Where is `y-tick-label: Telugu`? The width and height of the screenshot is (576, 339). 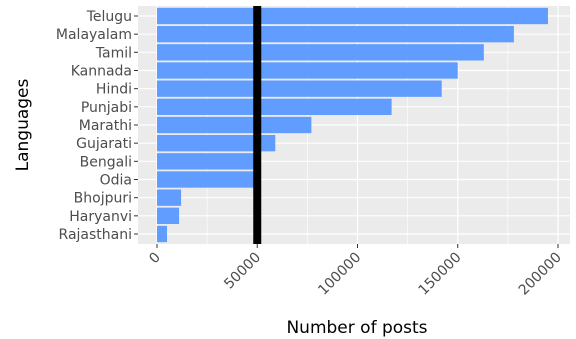 y-tick-label: Telugu is located at coordinates (109, 17).